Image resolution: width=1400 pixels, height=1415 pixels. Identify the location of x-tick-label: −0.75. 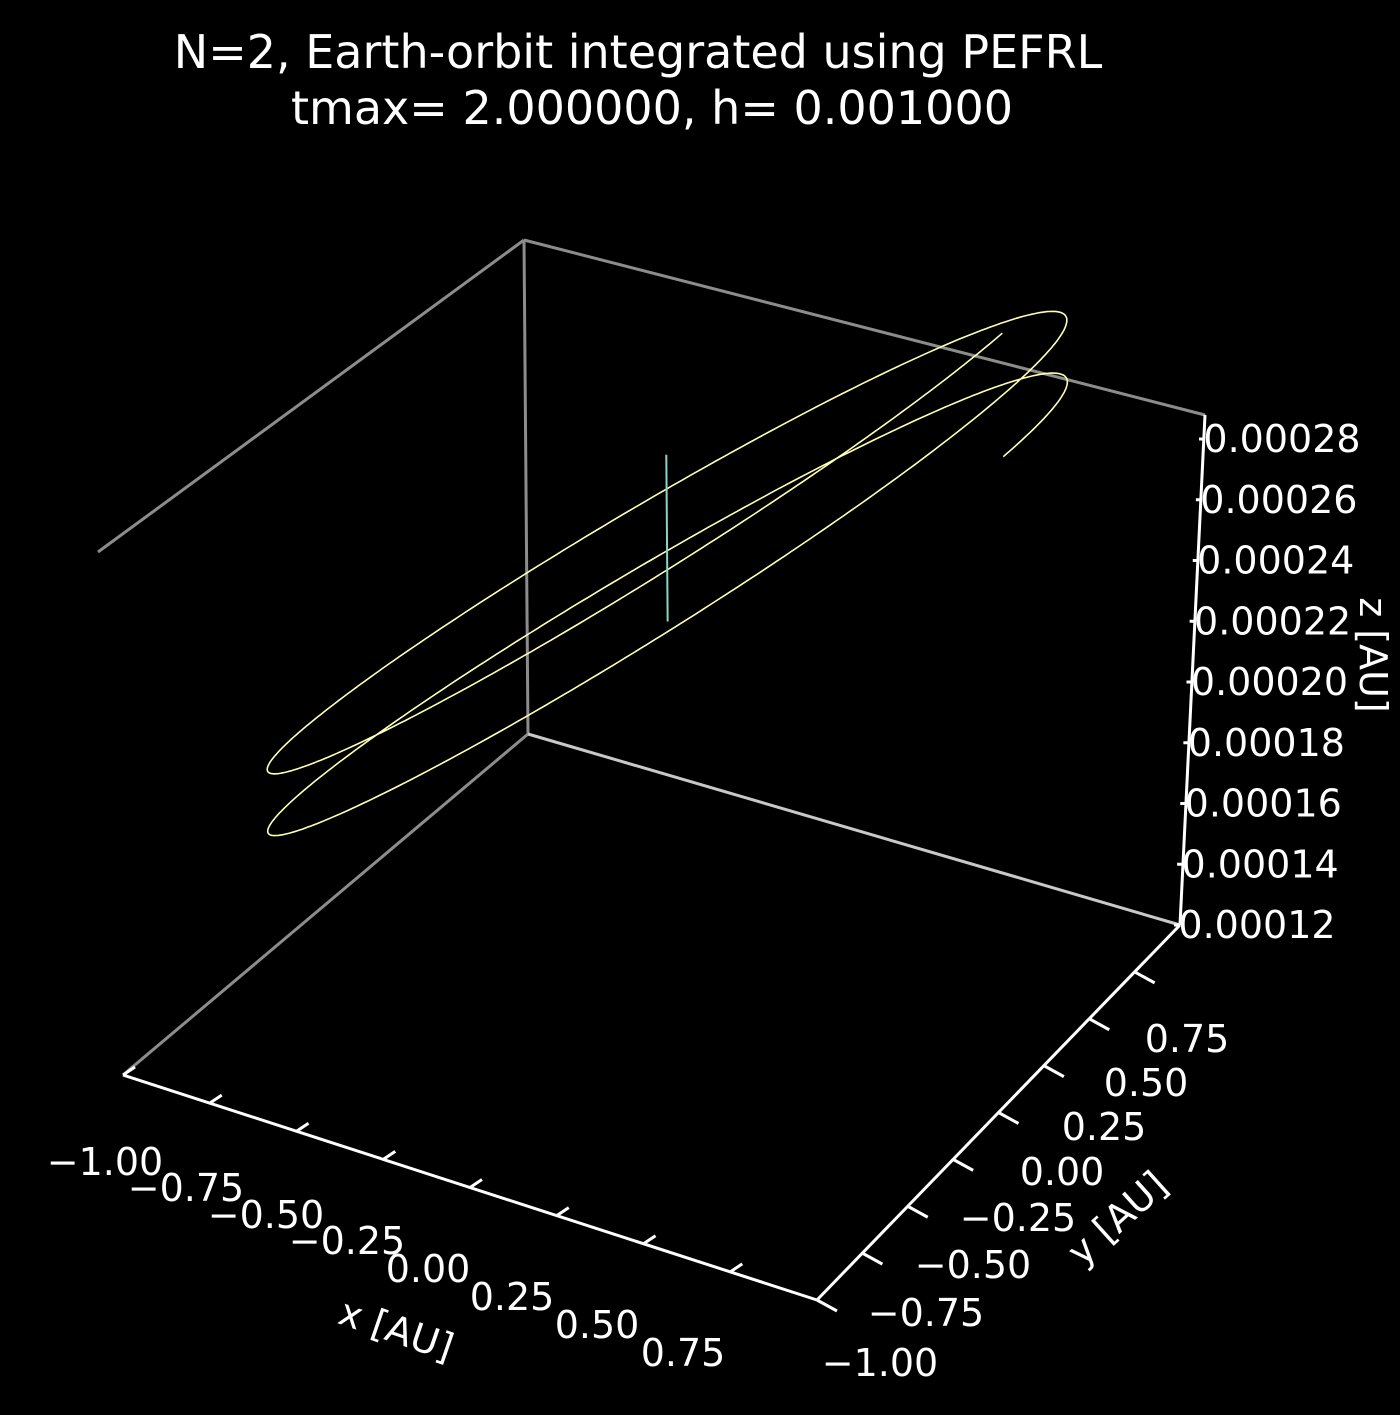
(186, 1188).